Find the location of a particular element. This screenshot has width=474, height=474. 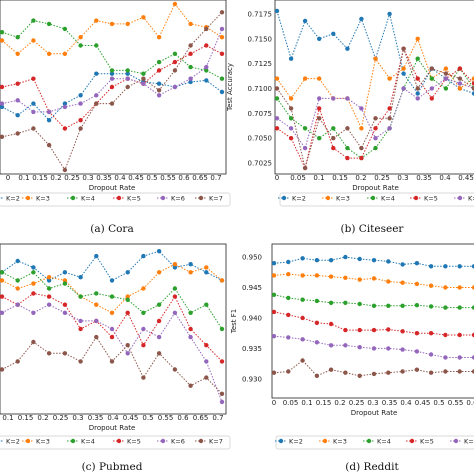

y-tick-label: 0.950 is located at coordinates (252, 258).